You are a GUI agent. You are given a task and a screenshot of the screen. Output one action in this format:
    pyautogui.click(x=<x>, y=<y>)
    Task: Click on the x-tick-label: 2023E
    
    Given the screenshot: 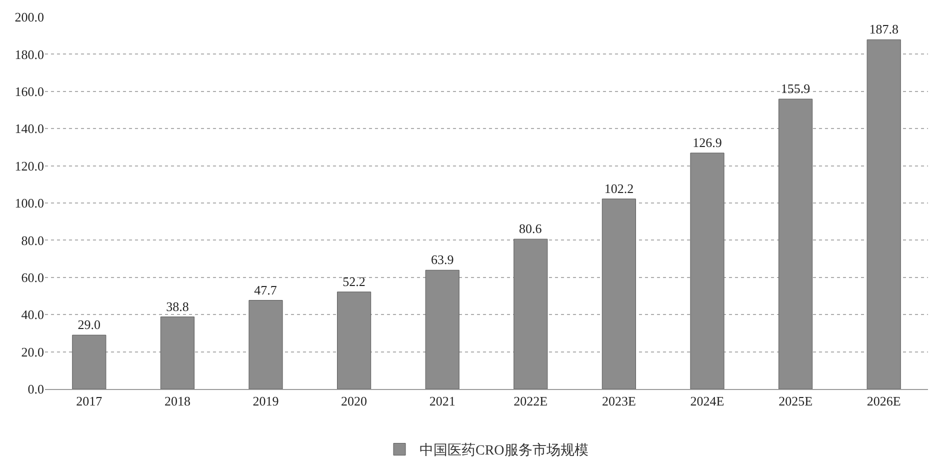 What is the action you would take?
    pyautogui.click(x=619, y=401)
    